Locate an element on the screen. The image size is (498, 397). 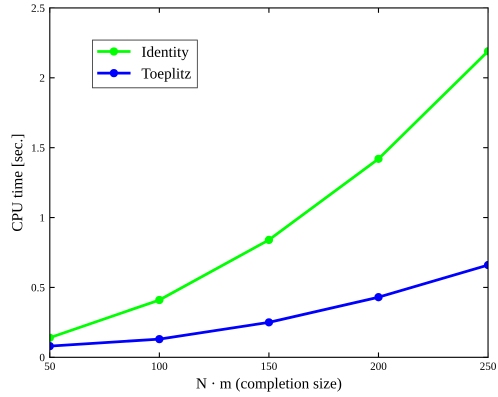
x-axis-title: N · m (completion size) is located at coordinates (269, 385).